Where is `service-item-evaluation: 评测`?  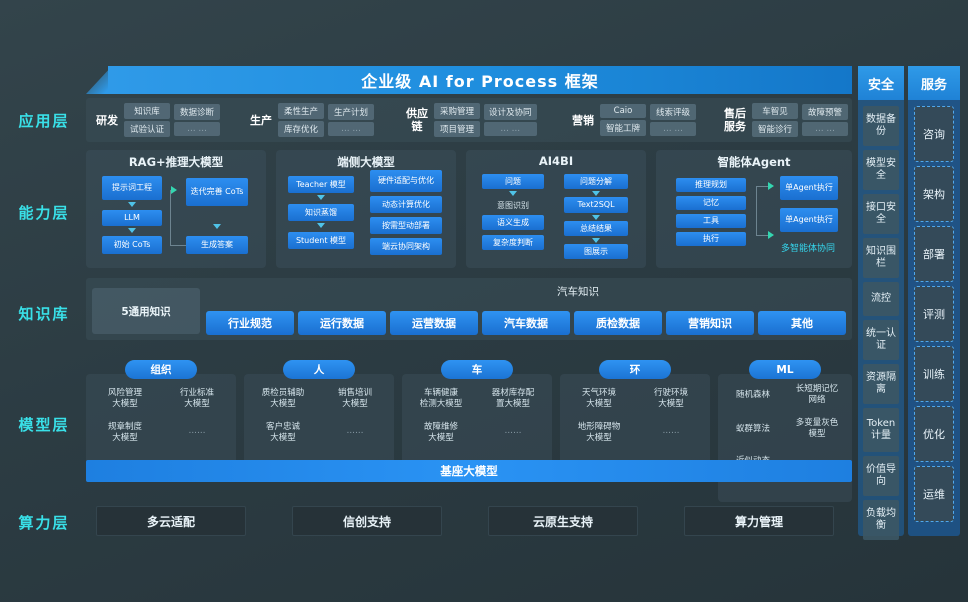 service-item-evaluation: 评测 is located at coordinates (934, 314).